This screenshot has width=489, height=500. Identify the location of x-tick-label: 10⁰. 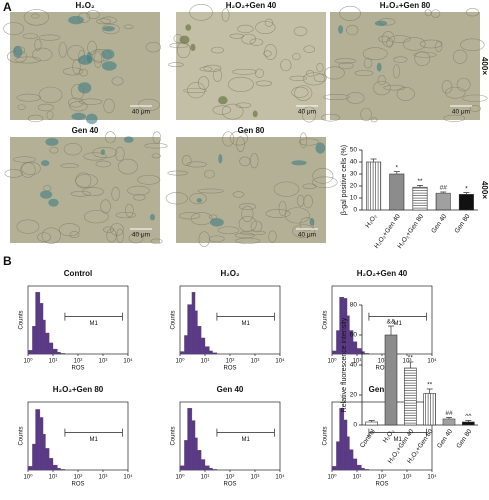
(180, 361).